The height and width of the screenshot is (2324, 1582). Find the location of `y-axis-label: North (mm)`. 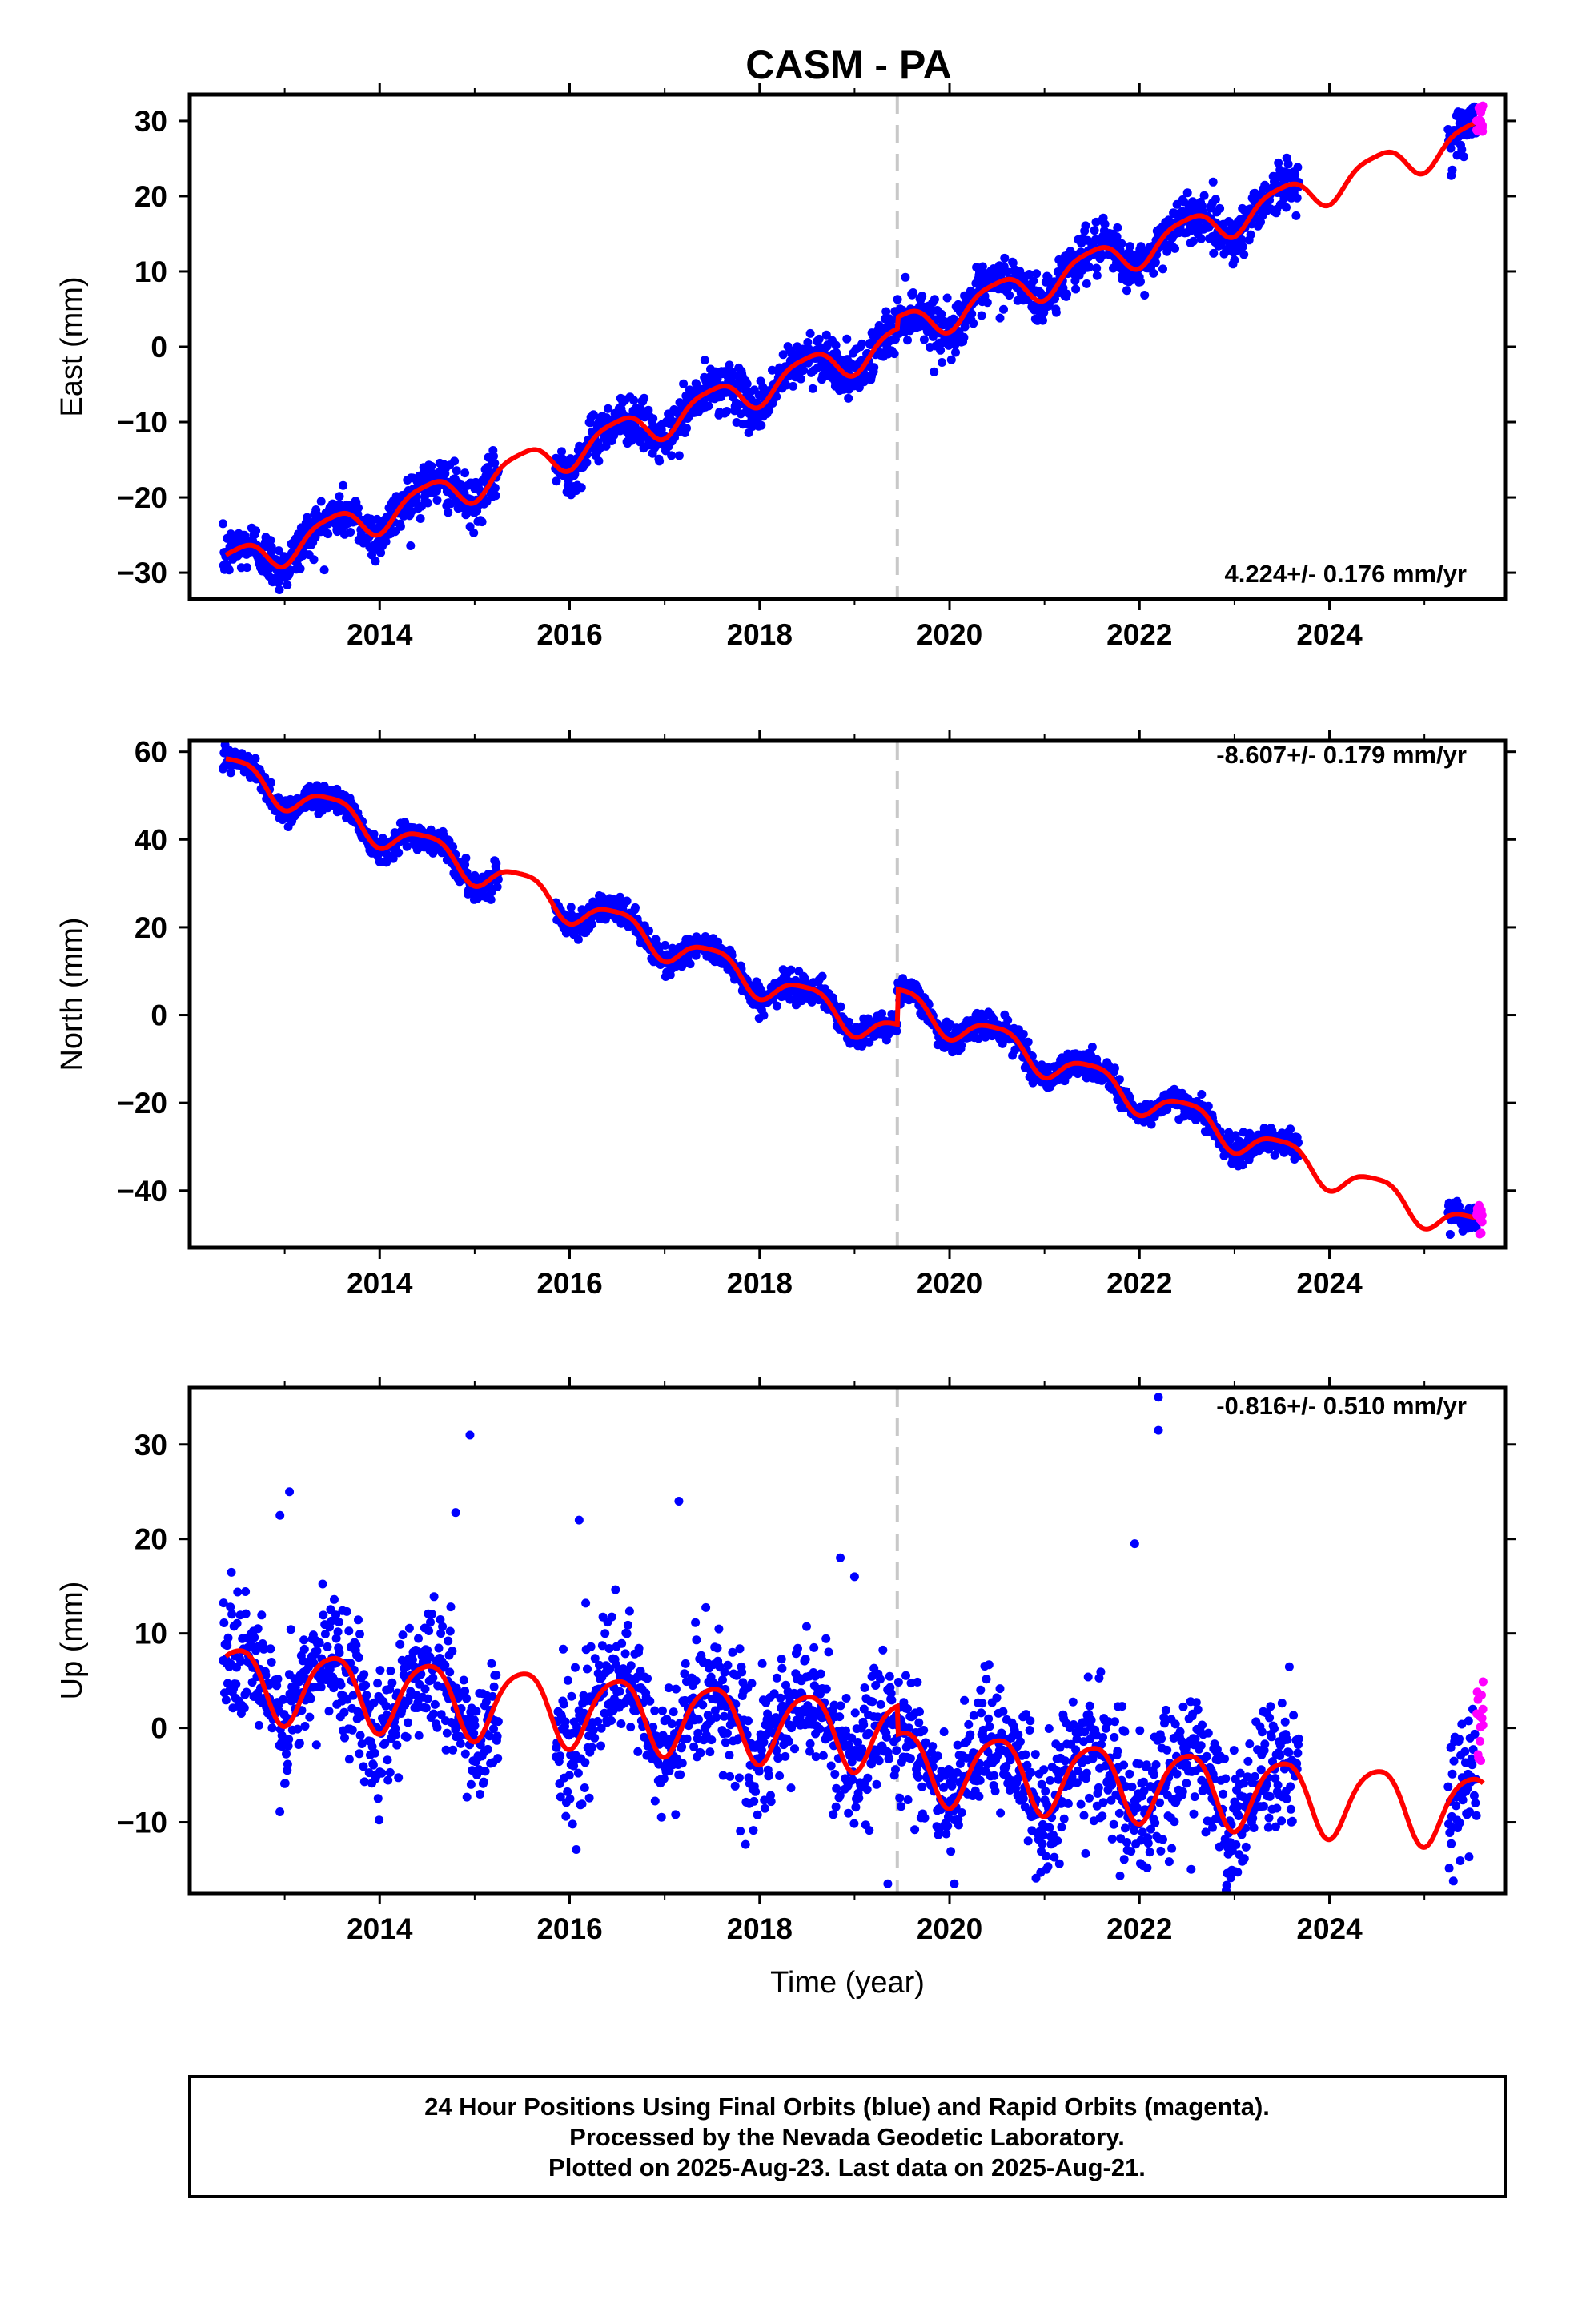

y-axis-label: North (mm) is located at coordinates (72, 994).